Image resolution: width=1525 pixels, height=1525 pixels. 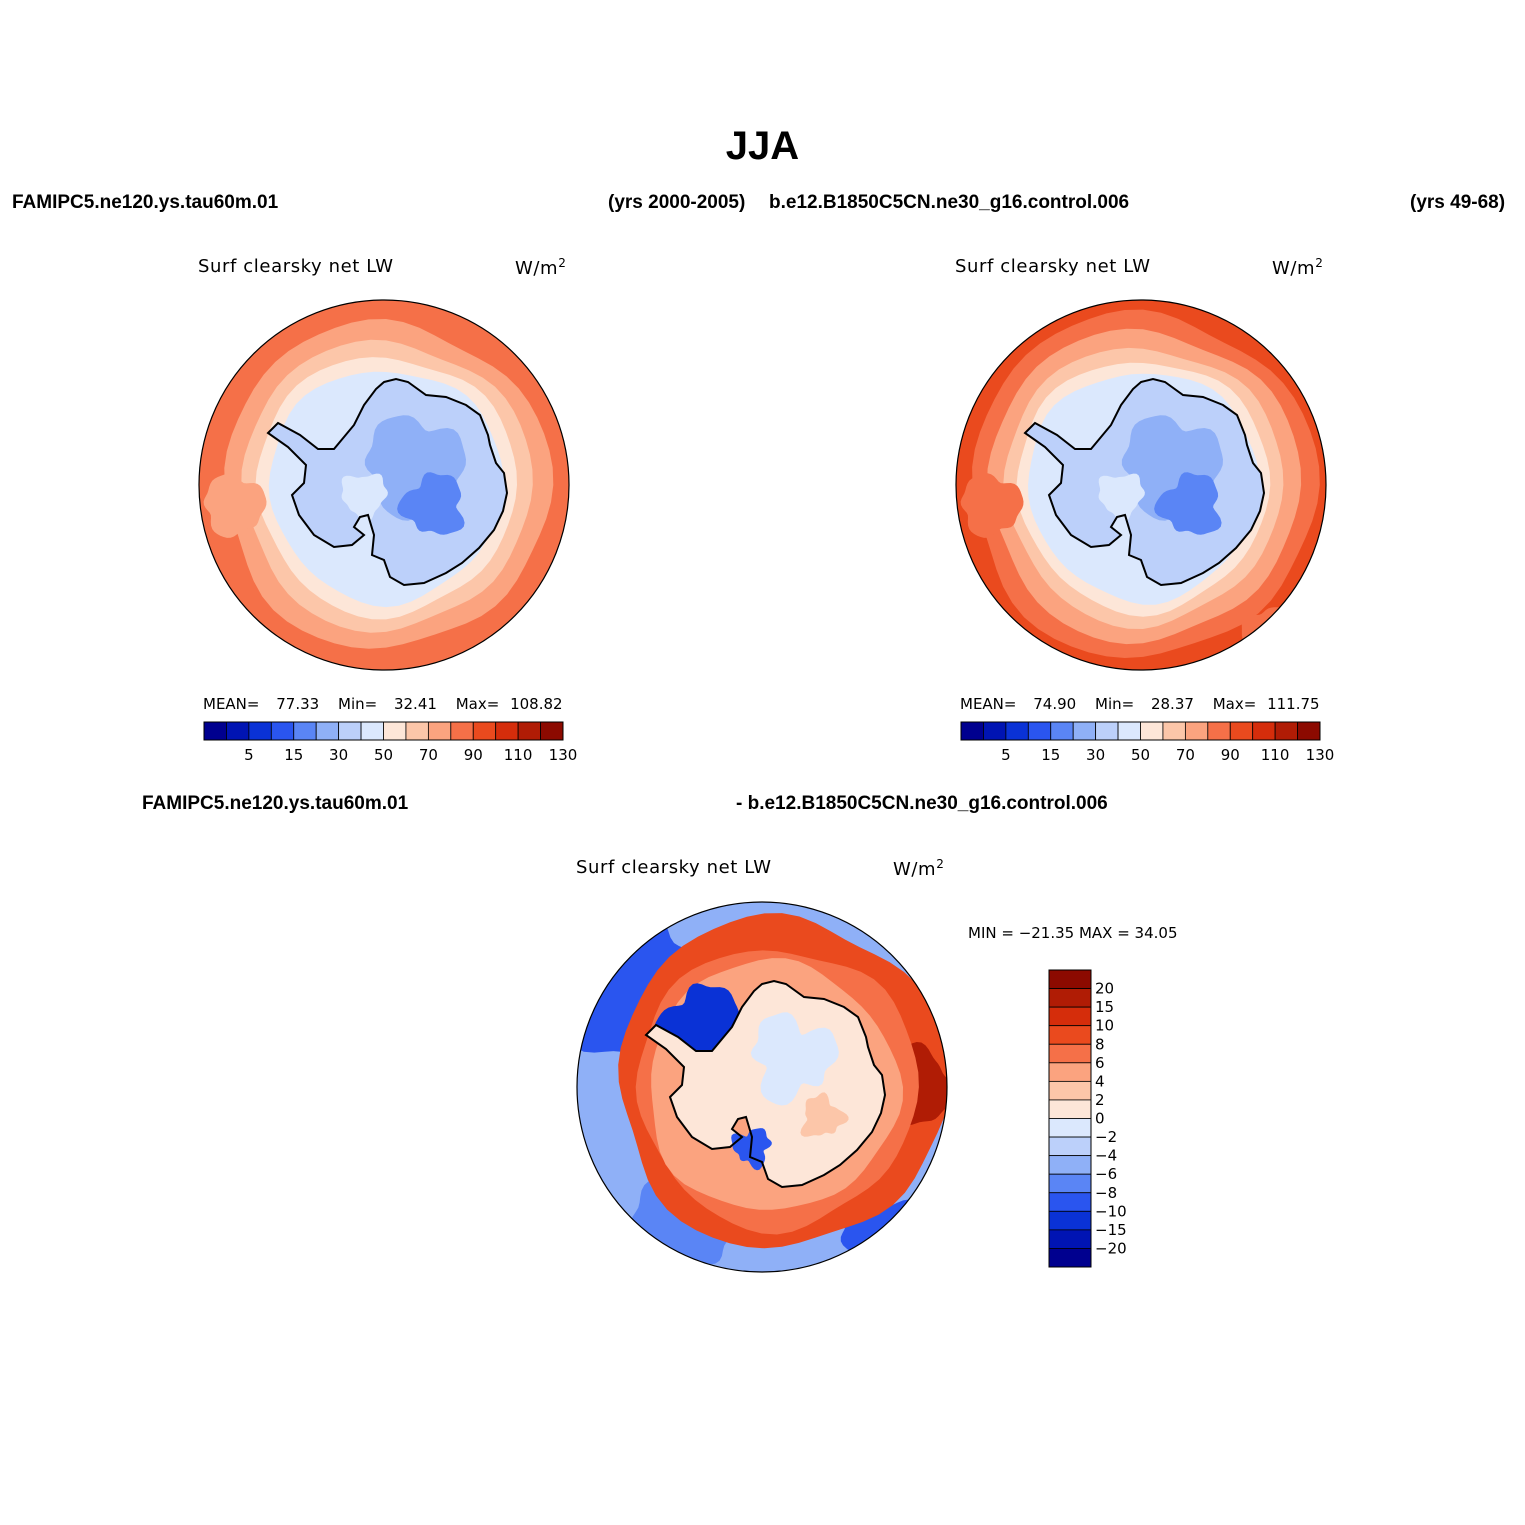 I want to click on panel2-colorbar-frame, so click(x=1140, y=731).